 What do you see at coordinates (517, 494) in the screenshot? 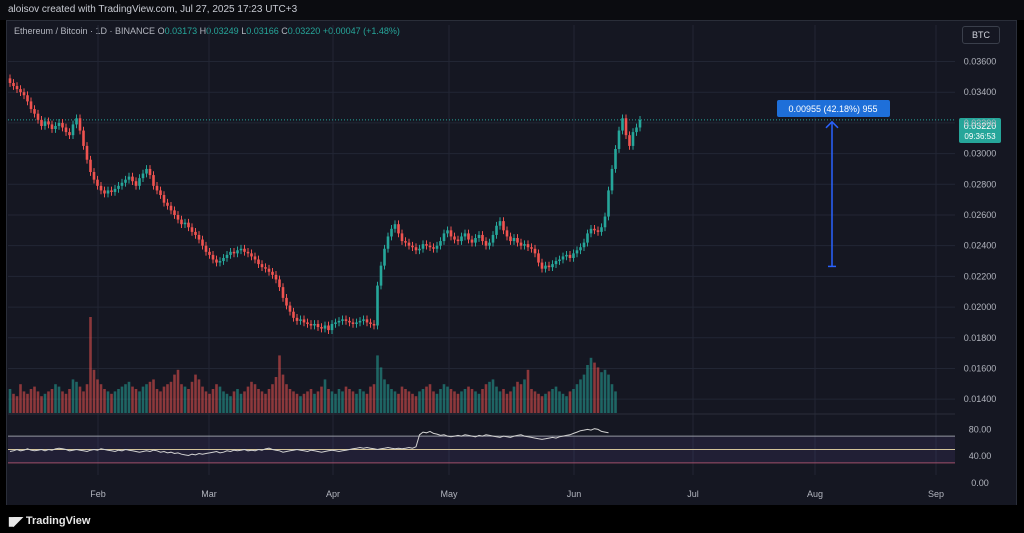
I see `time-axis-ticks: Feb Mar Apr May Jun Jul Aug Sep` at bounding box center [517, 494].